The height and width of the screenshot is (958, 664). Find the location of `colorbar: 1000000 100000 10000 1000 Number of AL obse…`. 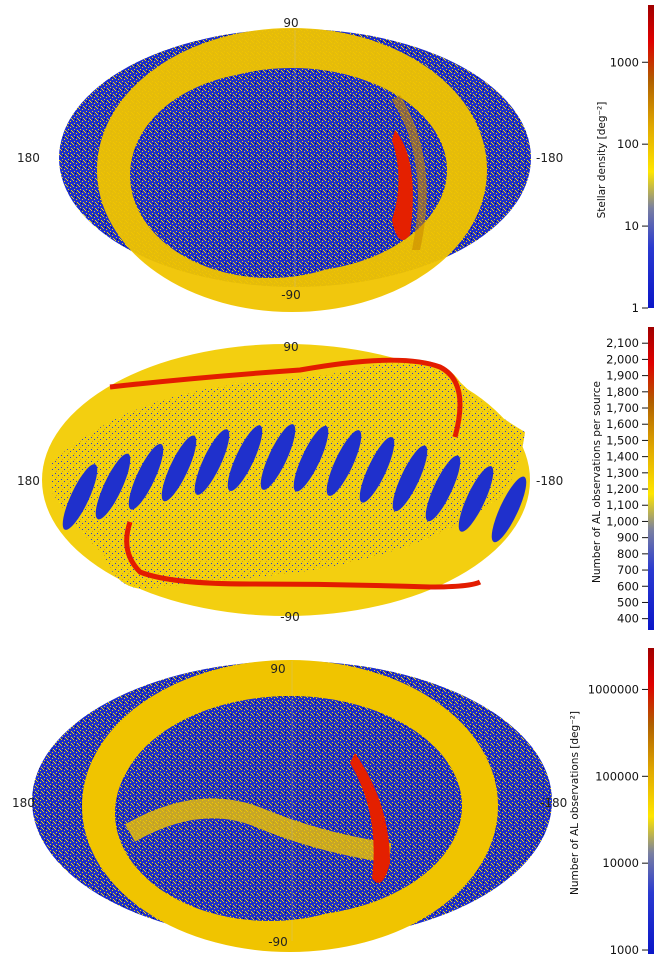

colorbar: 1000000 100000 10000 1000 Number of AL obse… is located at coordinates (611, 802).